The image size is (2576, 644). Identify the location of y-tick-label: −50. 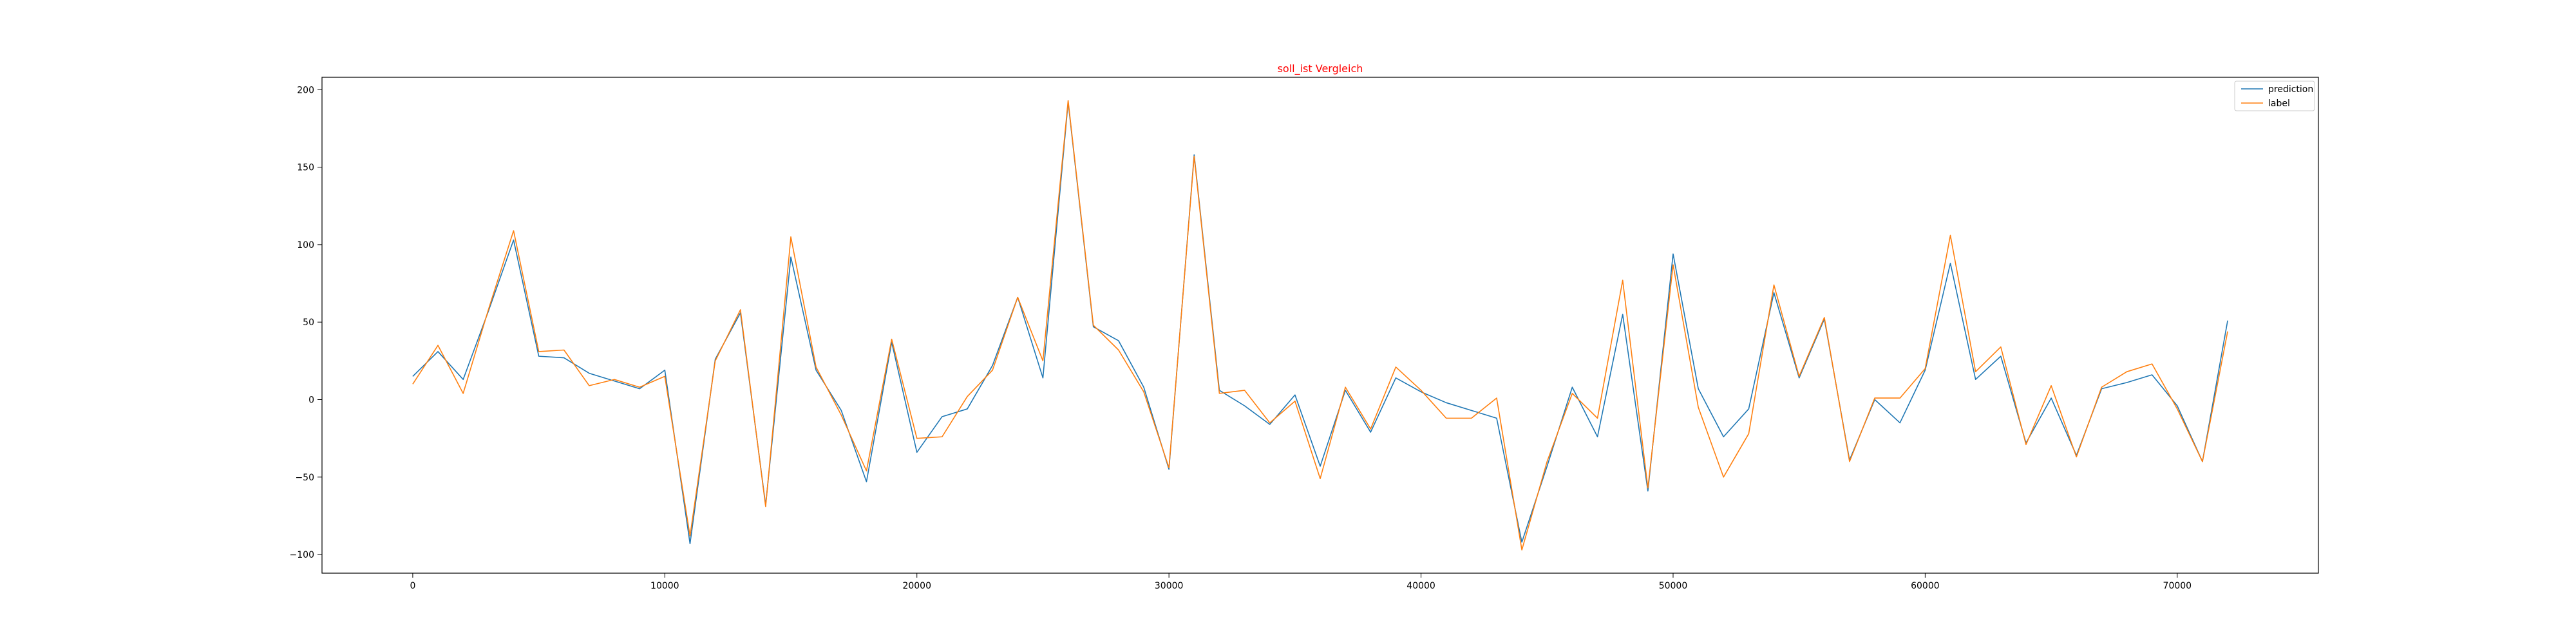
(304, 478).